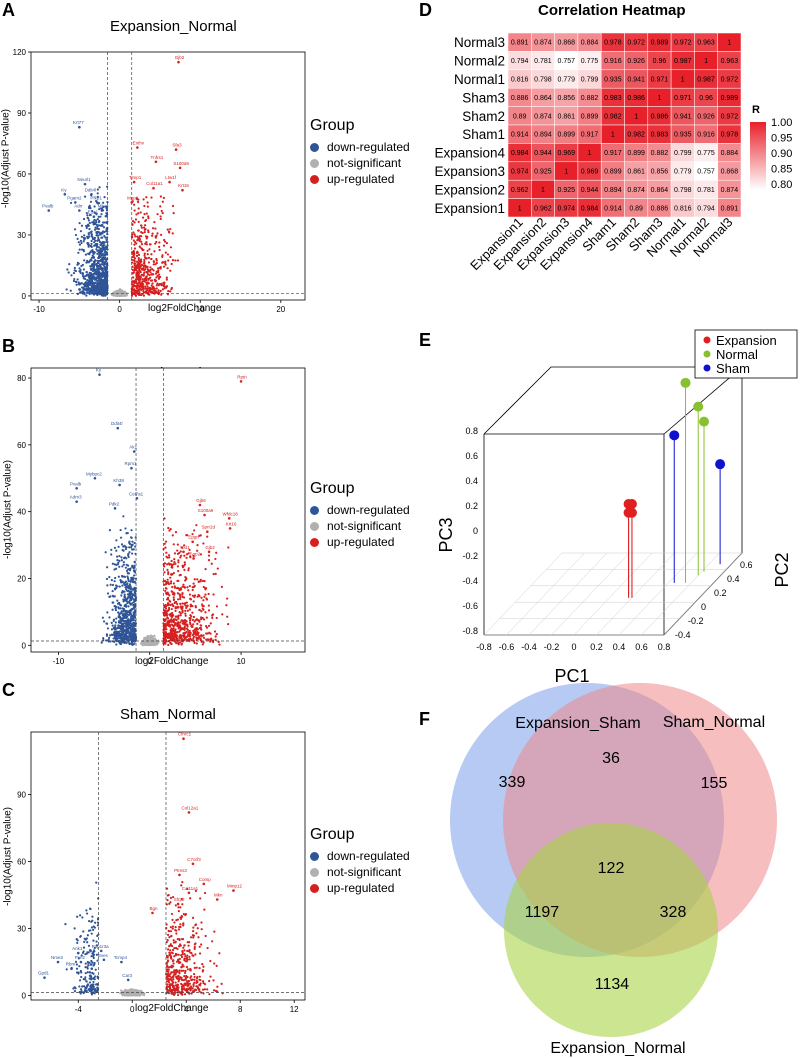 This screenshot has height=1058, width=803. What do you see at coordinates (361, 542) in the screenshot?
I see `legend-up: up-regulated` at bounding box center [361, 542].